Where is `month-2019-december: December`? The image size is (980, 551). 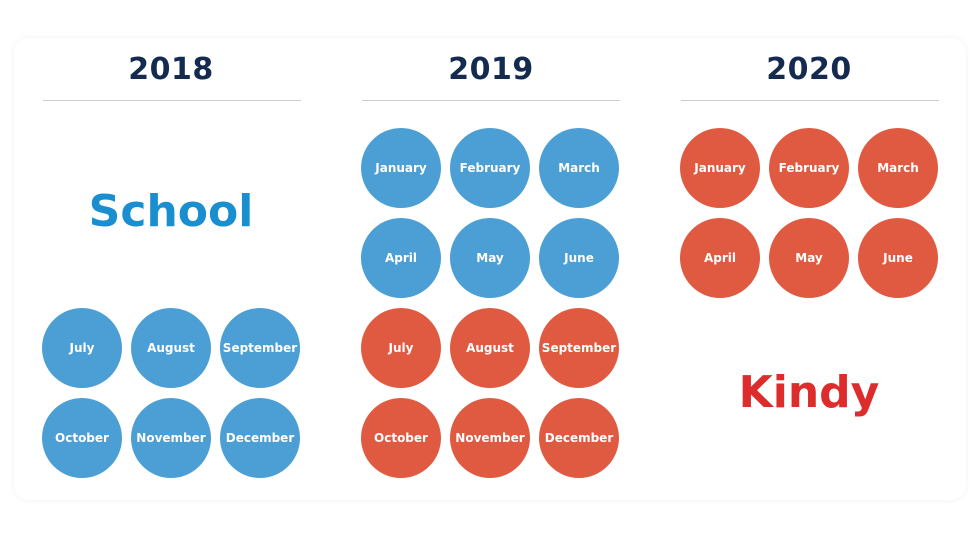 month-2019-december: December is located at coordinates (579, 438).